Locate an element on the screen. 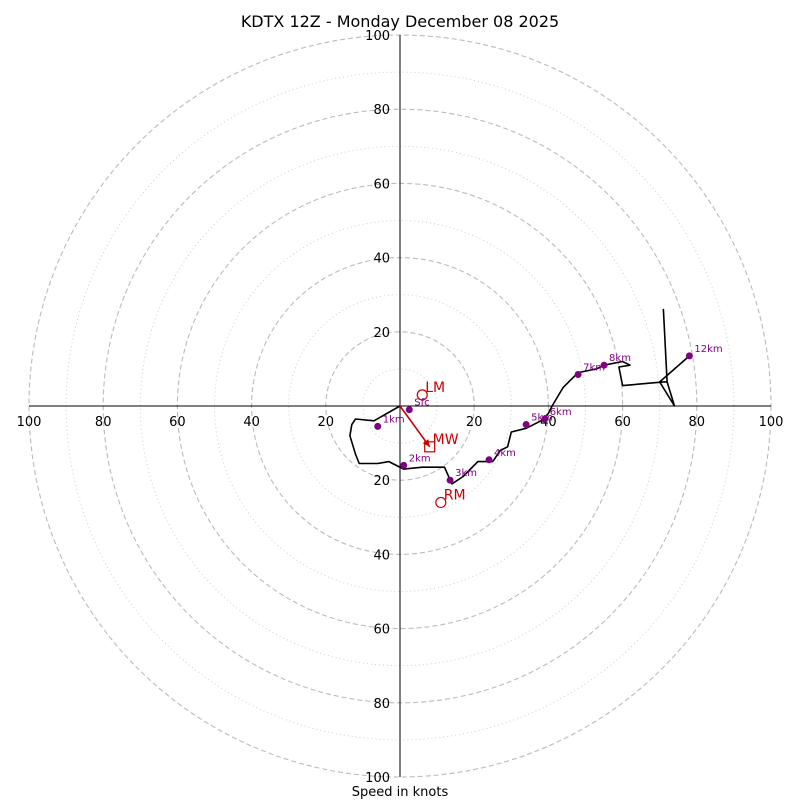 The height and width of the screenshot is (800, 800). x-tick-label-left-60: 60 is located at coordinates (177, 422).